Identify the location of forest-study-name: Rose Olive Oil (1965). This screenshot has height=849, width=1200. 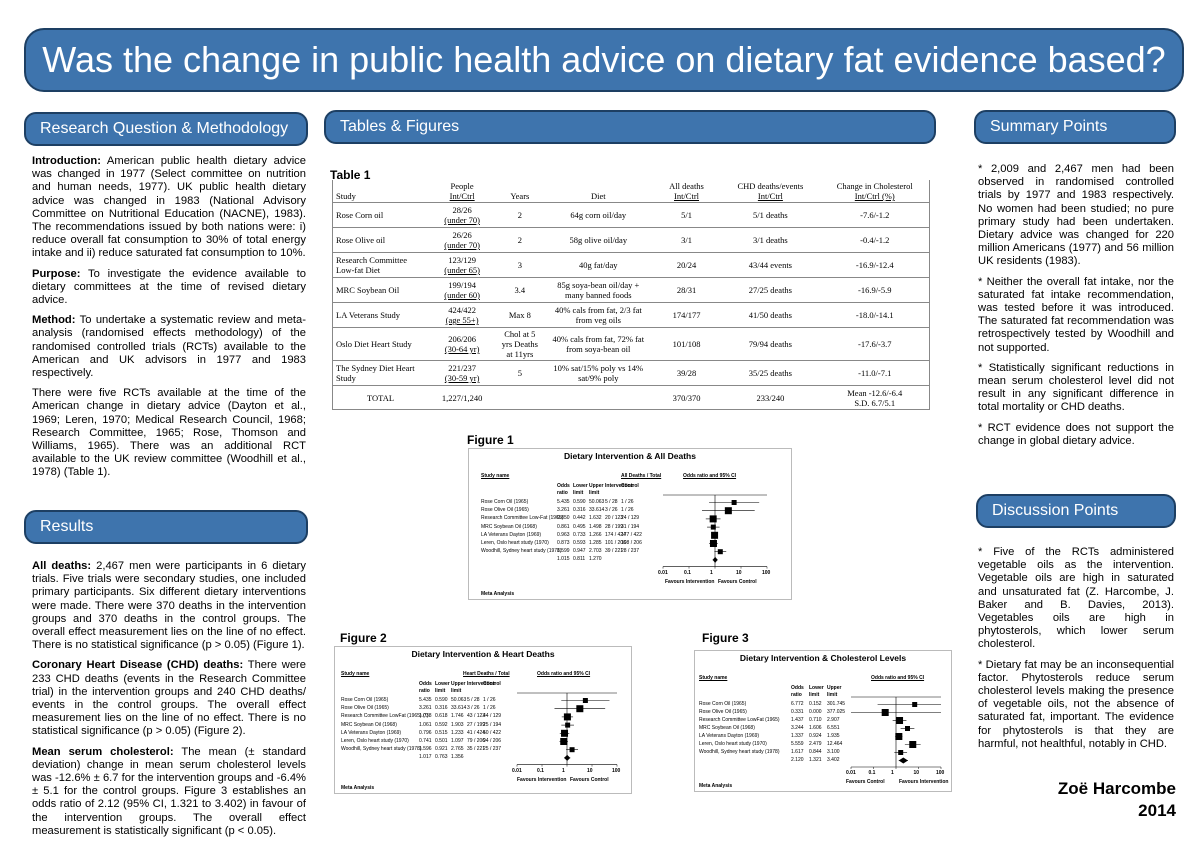
(365, 708).